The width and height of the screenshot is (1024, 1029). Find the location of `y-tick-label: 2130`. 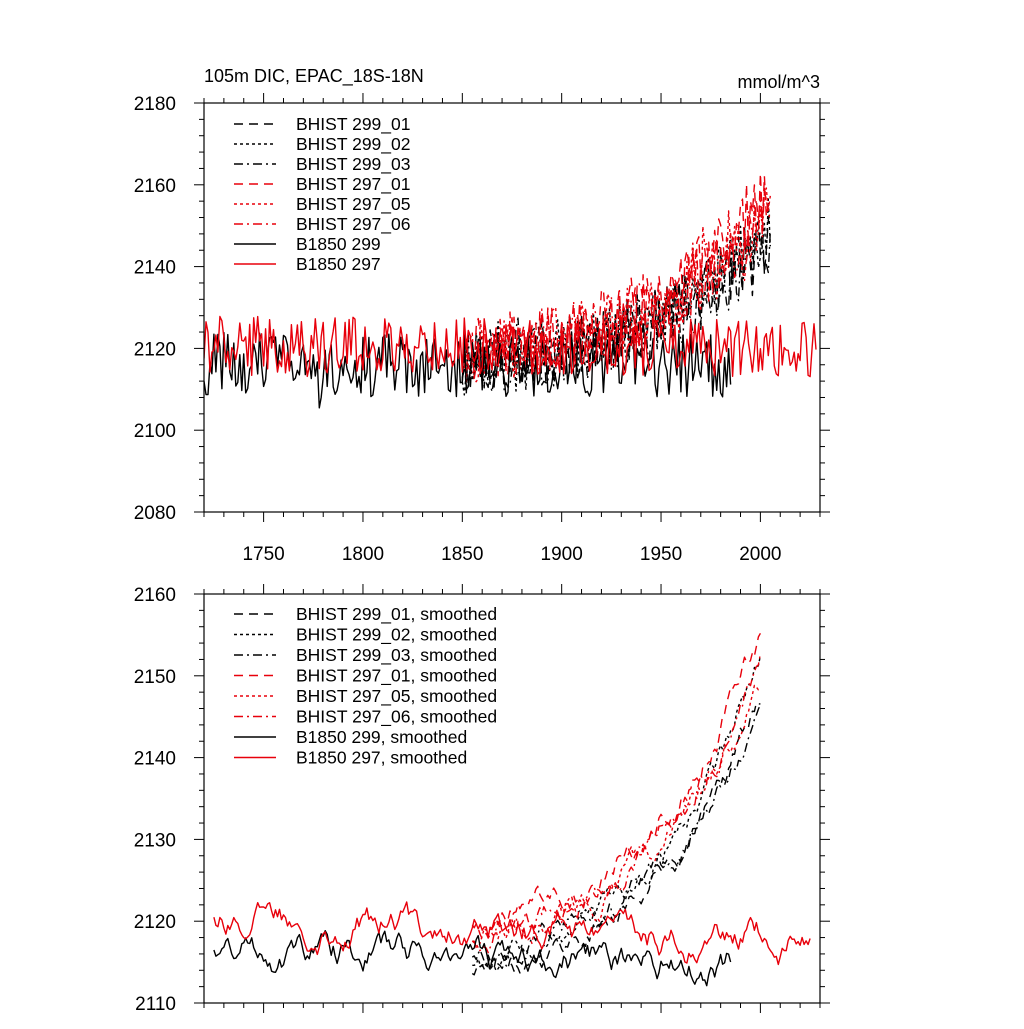

y-tick-label: 2130 is located at coordinates (155, 840).